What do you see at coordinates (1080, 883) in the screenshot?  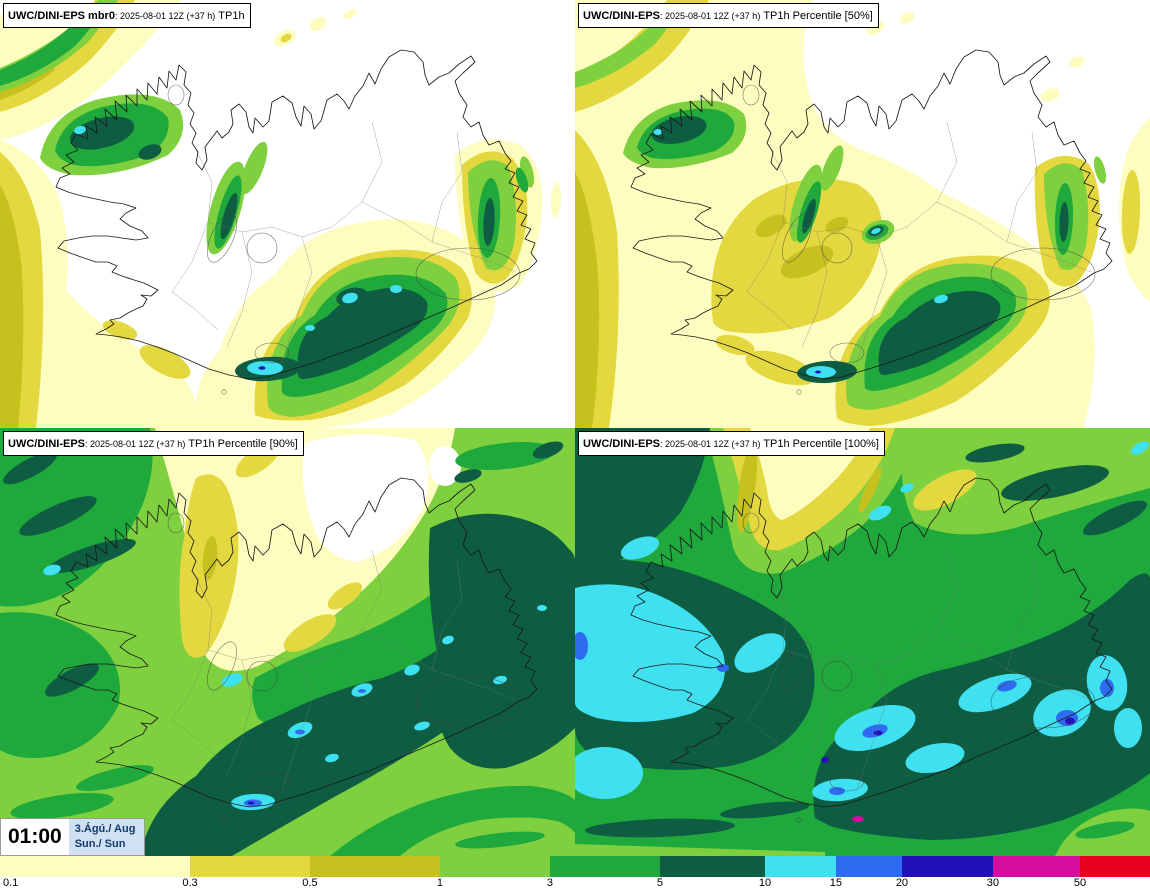 I see `colorbar-tick-50: 50` at bounding box center [1080, 883].